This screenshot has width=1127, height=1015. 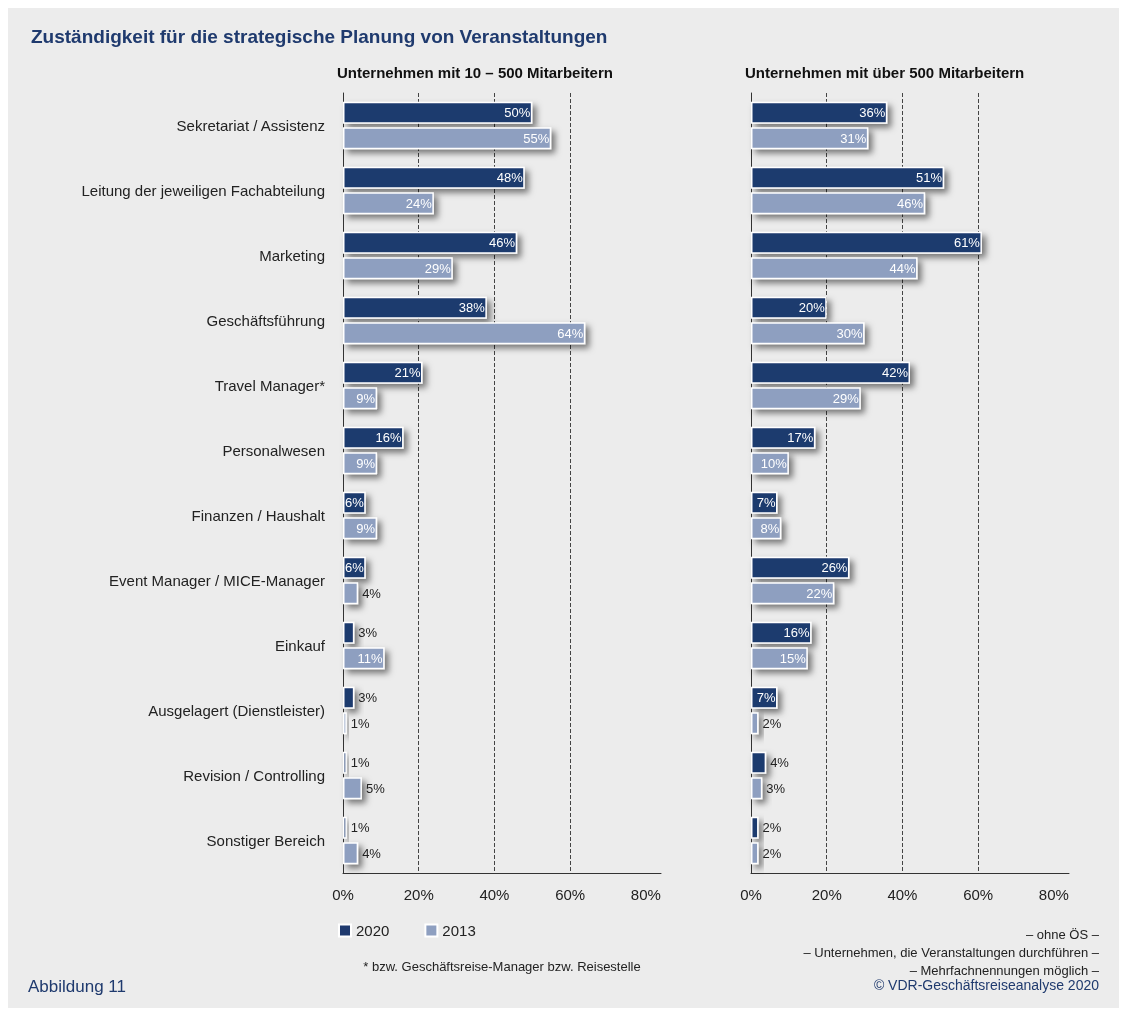 What do you see at coordinates (354, 568) in the screenshot?
I see `data-label: 6%` at bounding box center [354, 568].